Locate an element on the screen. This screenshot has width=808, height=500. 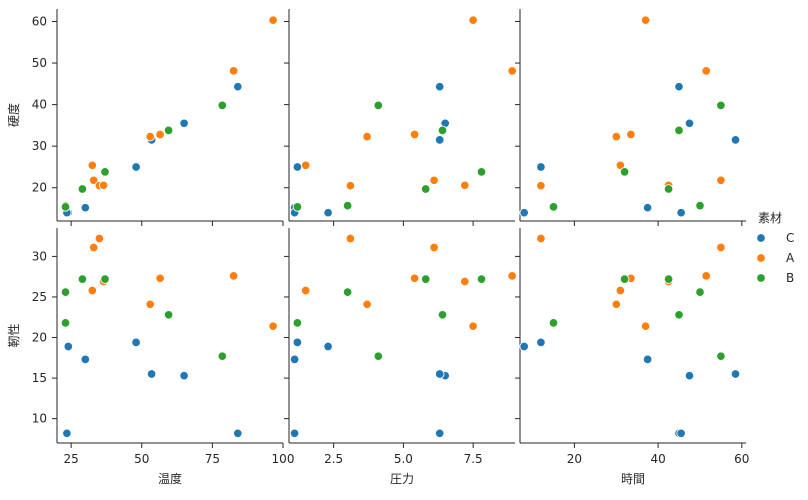
legend-label: A is located at coordinates (790, 258).